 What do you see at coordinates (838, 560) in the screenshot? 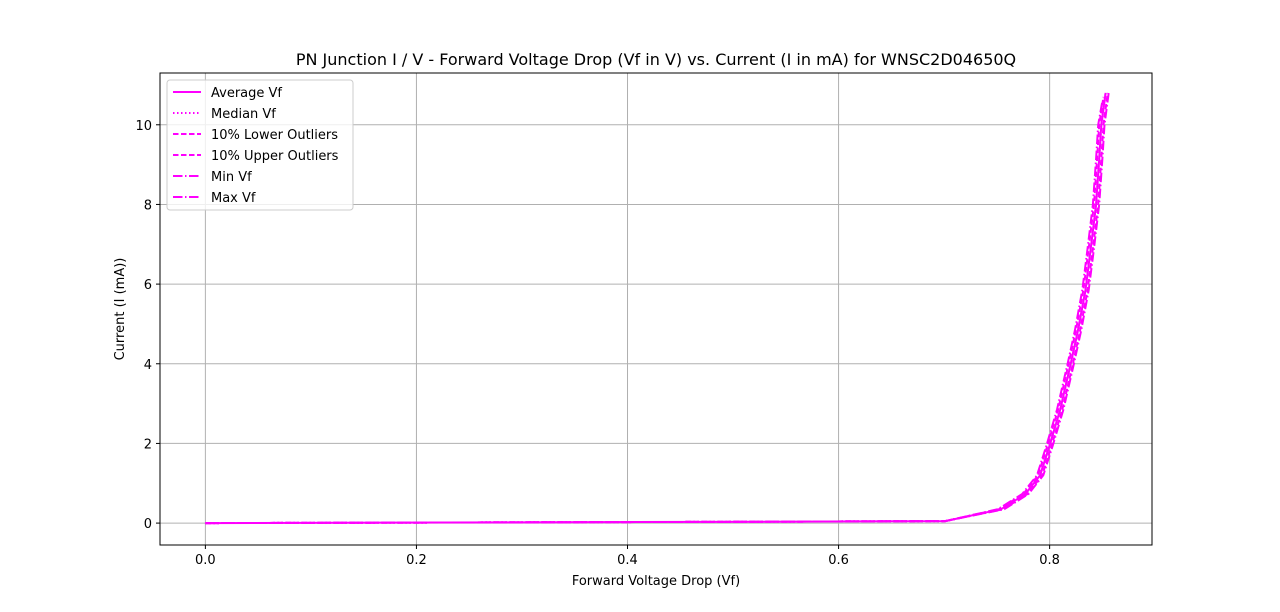
I see `x-tick-label: 0.6` at bounding box center [838, 560].